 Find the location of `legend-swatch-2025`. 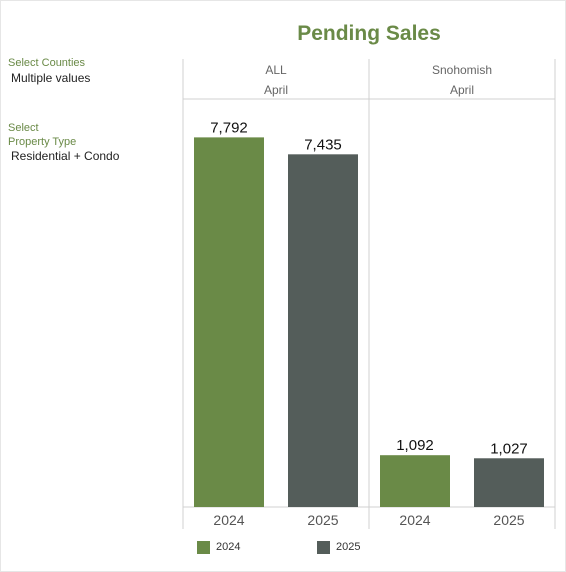

legend-swatch-2025 is located at coordinates (323, 547).